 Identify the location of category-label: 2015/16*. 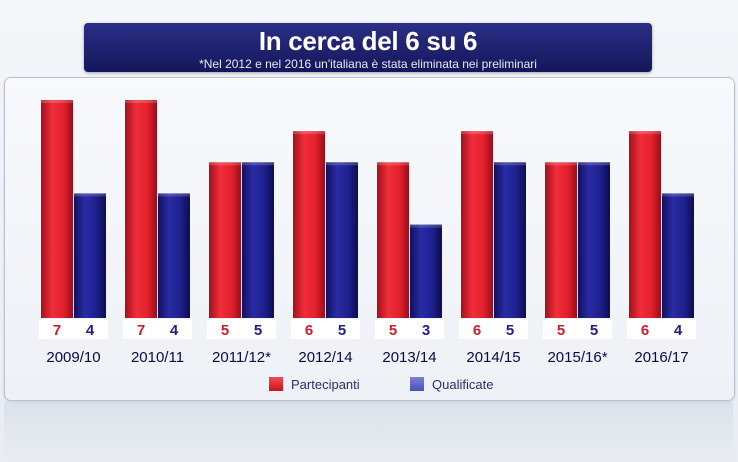
(577, 357).